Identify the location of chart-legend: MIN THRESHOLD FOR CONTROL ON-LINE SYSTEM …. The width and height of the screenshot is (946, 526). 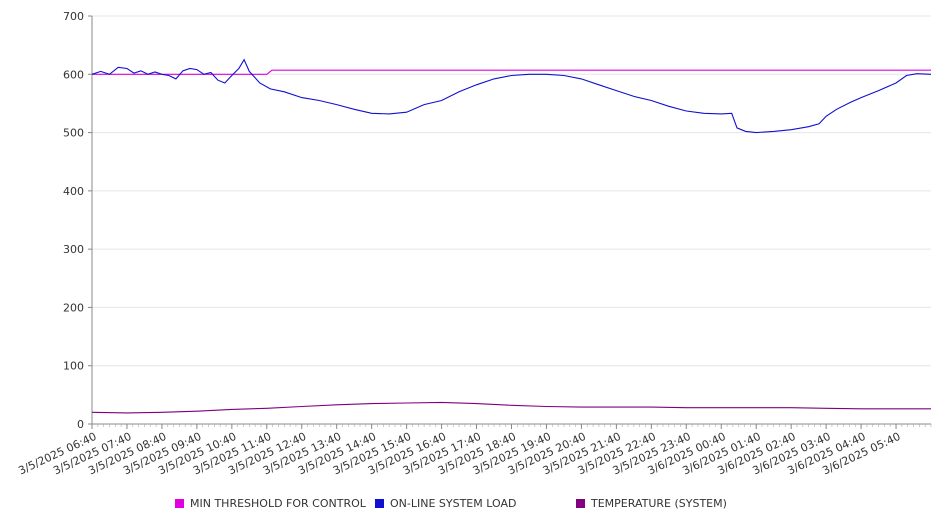
(473, 507).